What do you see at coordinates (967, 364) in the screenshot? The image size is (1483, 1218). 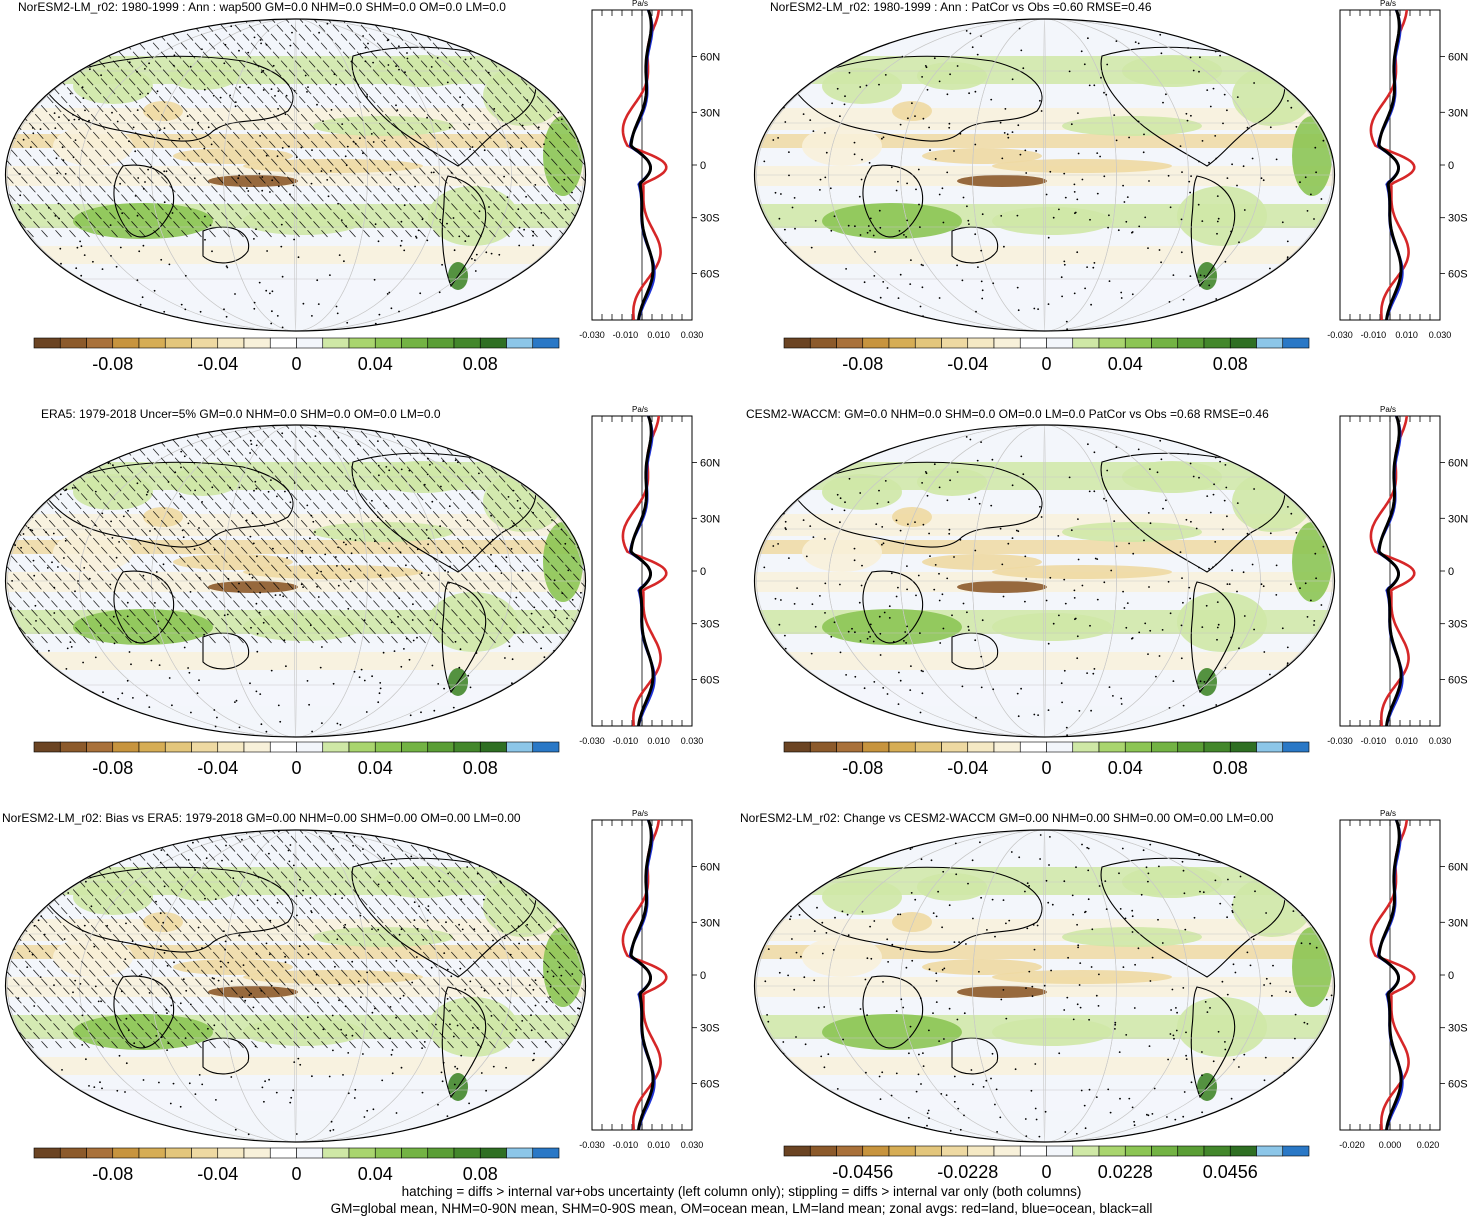 I see `colorbar-tick-label: -0.04` at bounding box center [967, 364].